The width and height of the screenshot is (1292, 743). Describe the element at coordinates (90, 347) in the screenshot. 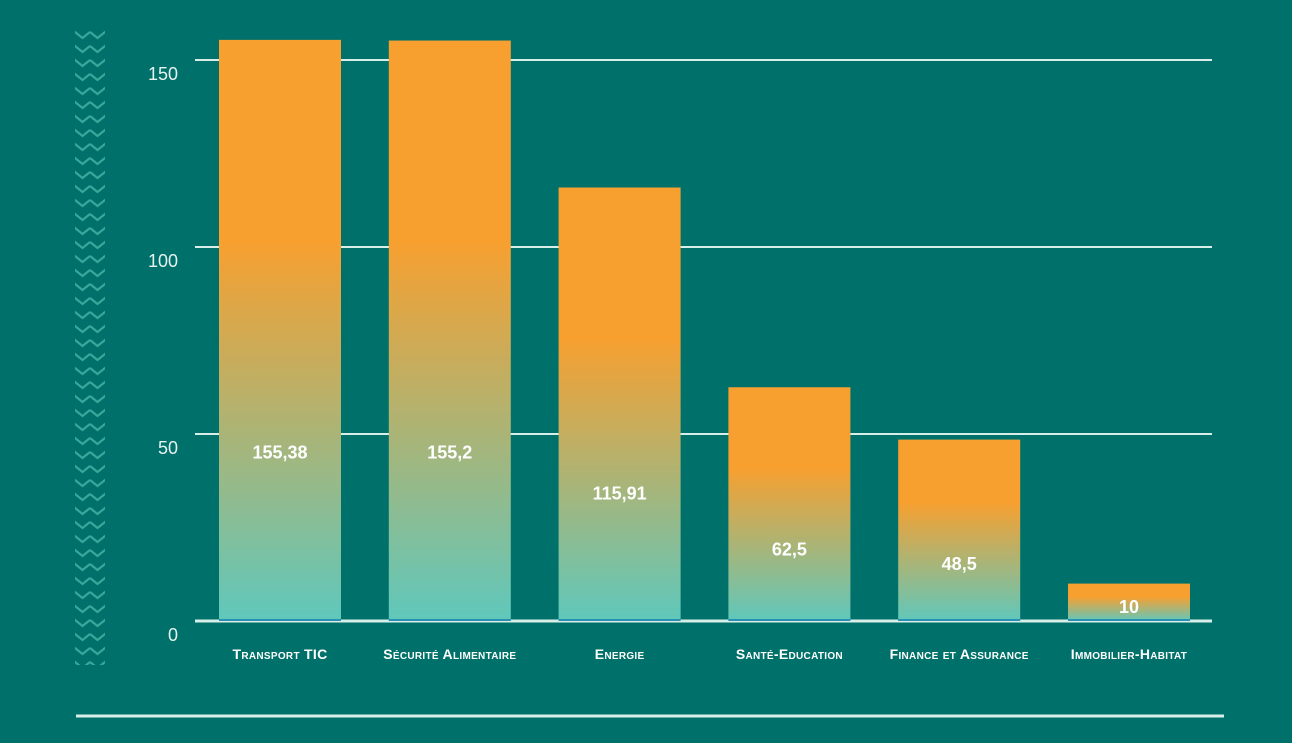

I see `decorative-pattern-strip` at that location.